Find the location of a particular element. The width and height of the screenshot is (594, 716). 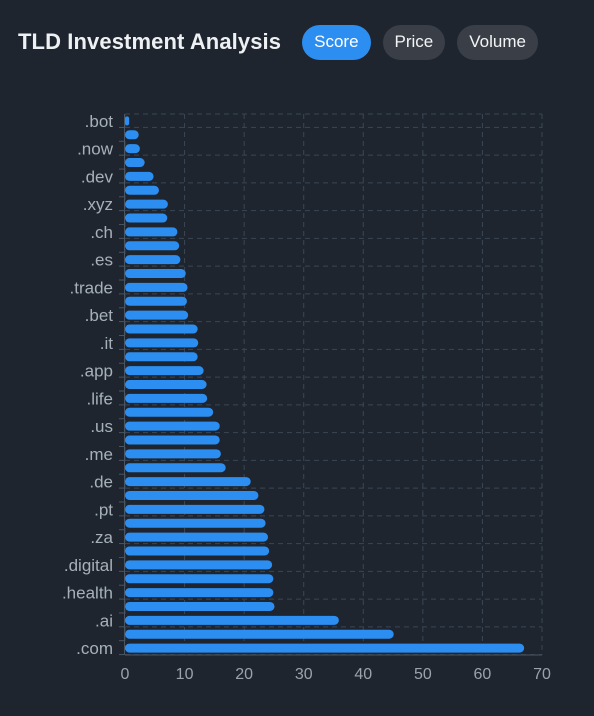

tab-score: Score is located at coordinates (336, 42).